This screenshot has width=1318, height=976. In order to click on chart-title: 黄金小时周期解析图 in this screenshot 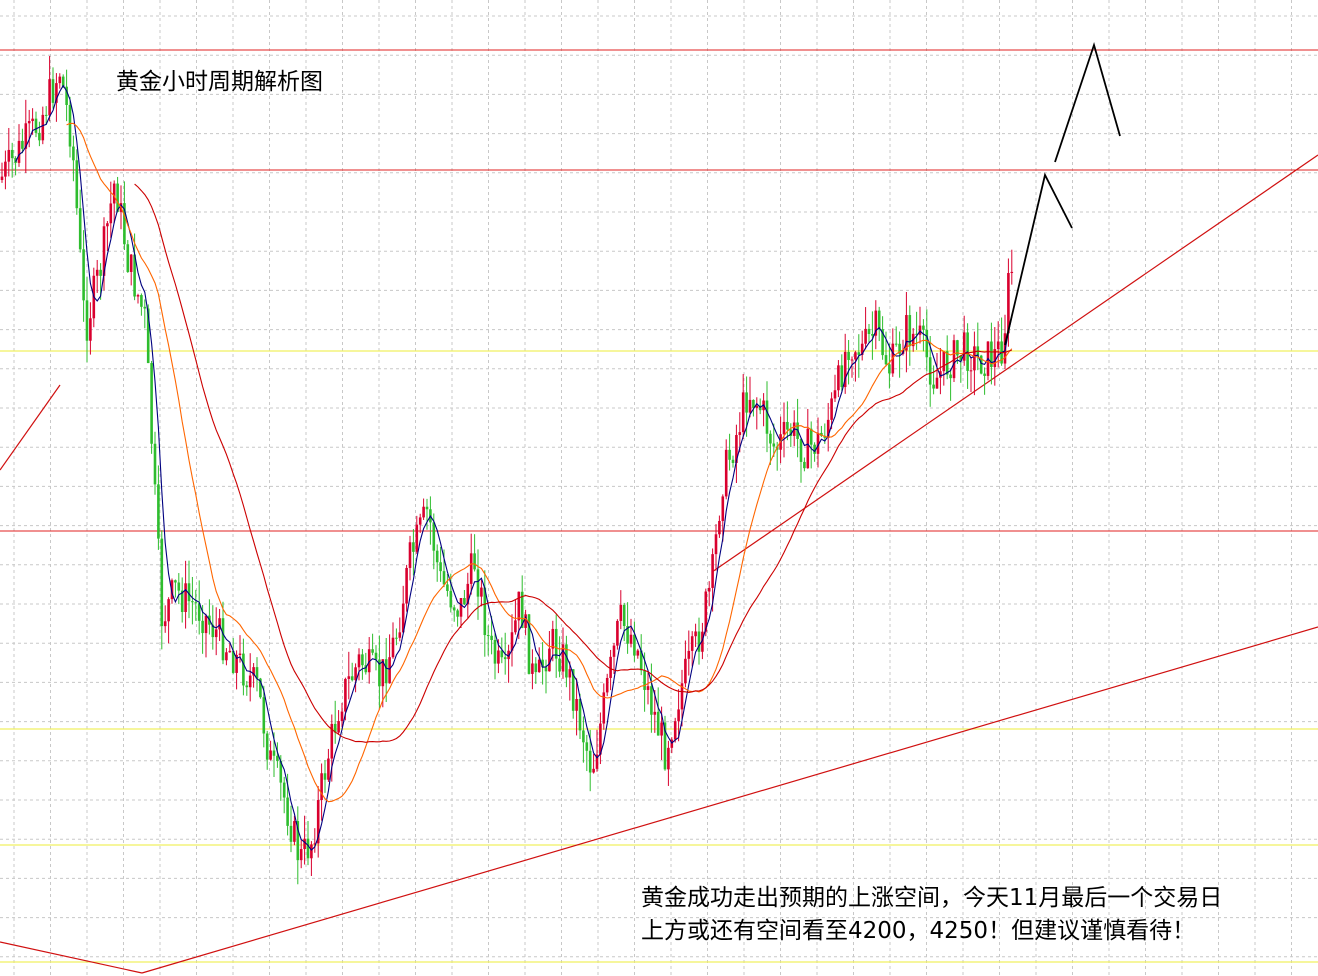, I will do `click(219, 82)`.